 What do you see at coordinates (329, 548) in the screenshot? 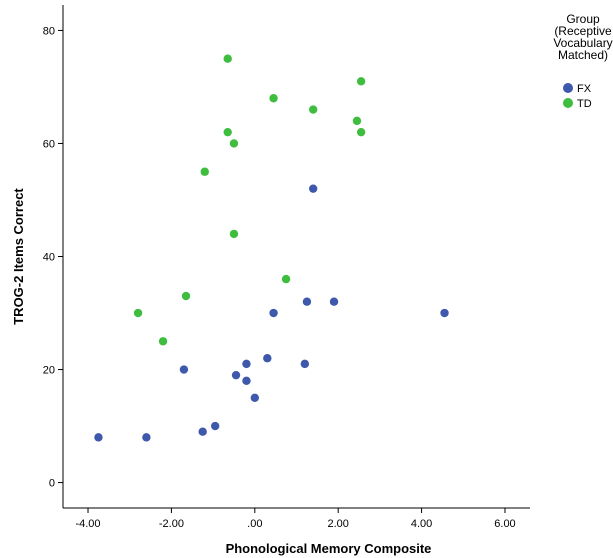
I see `x-axis-title: Phonological Memory Composite` at bounding box center [329, 548].